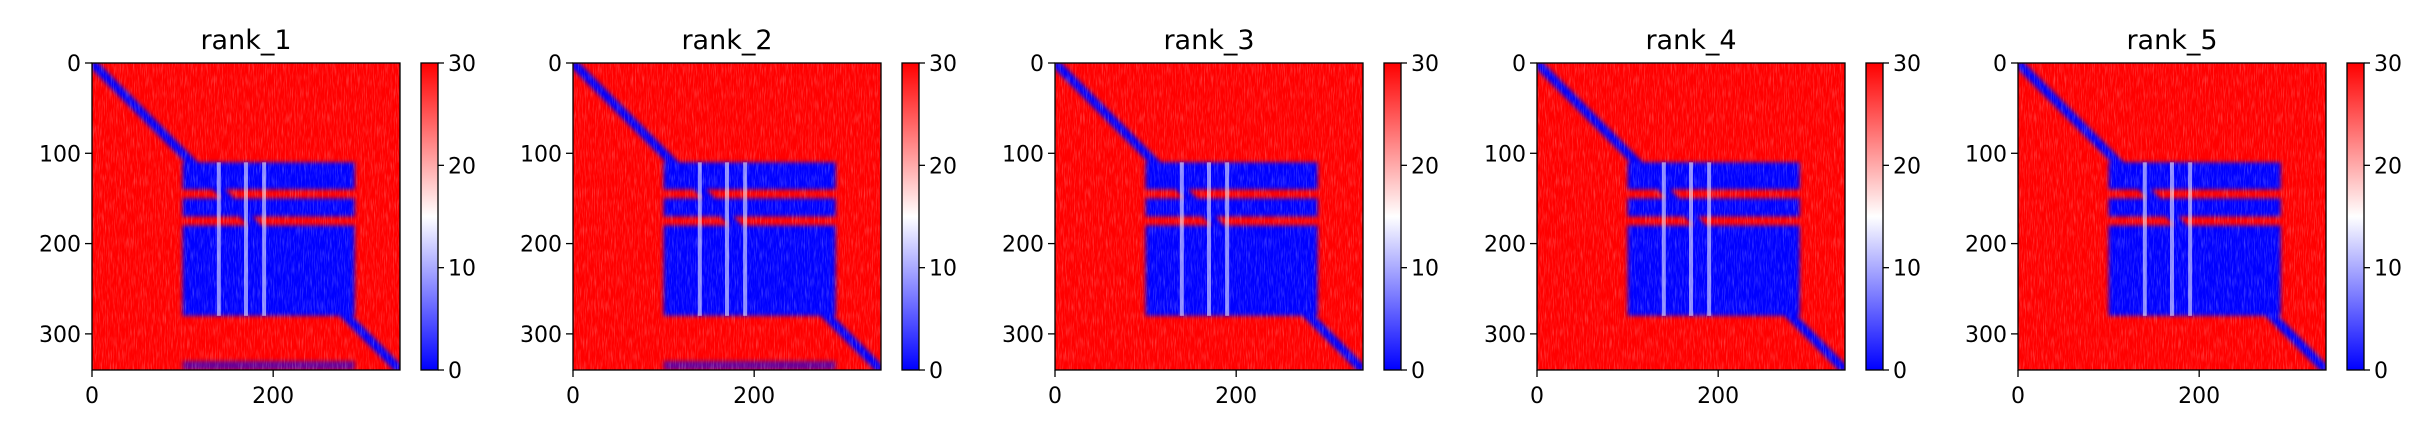 The height and width of the screenshot is (438, 2435). Describe the element at coordinates (2171, 40) in the screenshot. I see `panel-title: rank_5` at that location.